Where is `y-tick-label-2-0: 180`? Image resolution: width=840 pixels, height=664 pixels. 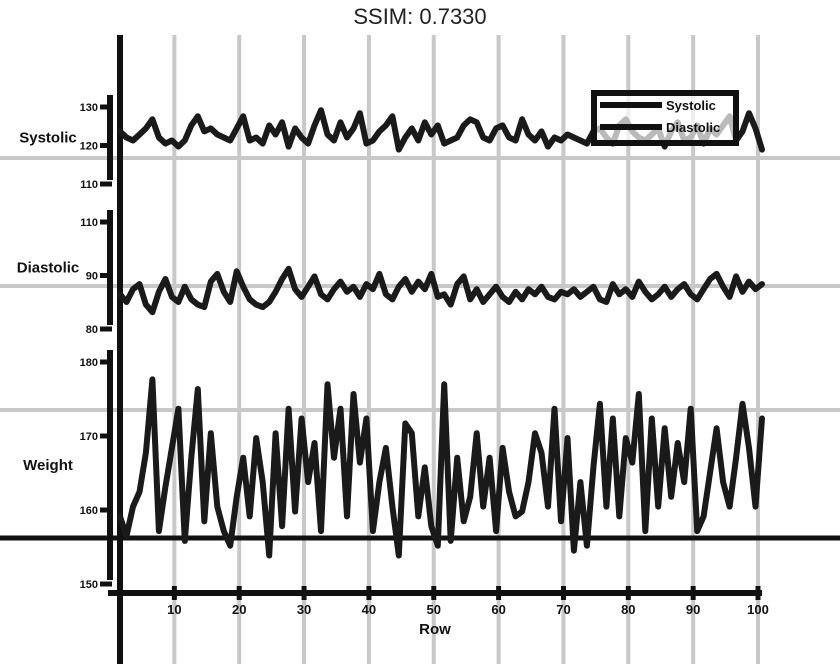 y-tick-label-2-0: 180 is located at coordinates (89, 363).